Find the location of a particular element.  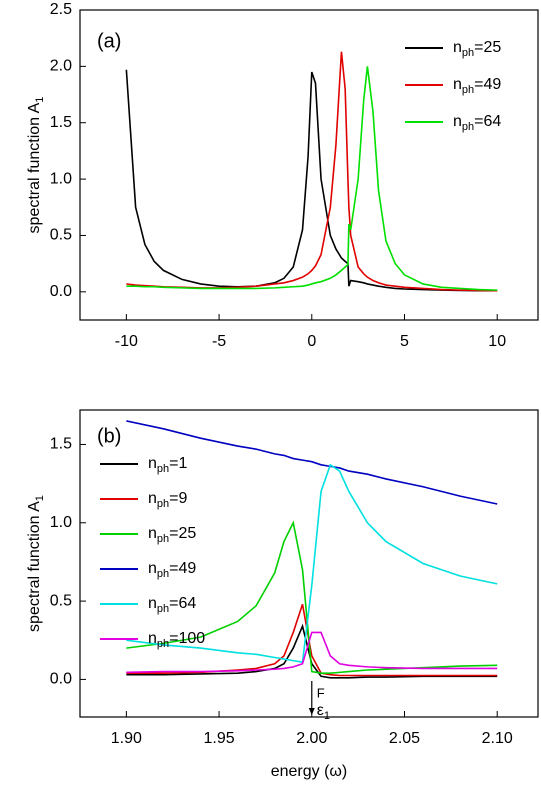

x-tick-label: 1.90 is located at coordinates (126, 738).